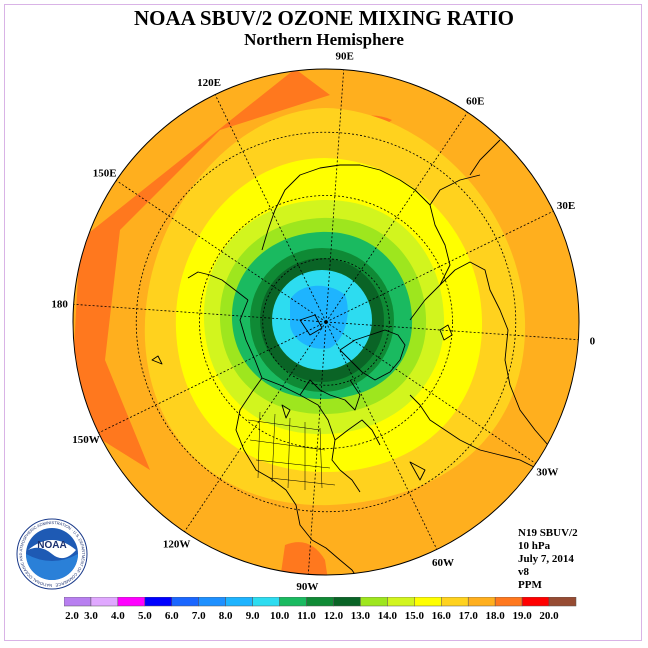 The height and width of the screenshot is (648, 648). Describe the element at coordinates (388, 616) in the screenshot. I see `colorbar-label: 14.0` at that location.